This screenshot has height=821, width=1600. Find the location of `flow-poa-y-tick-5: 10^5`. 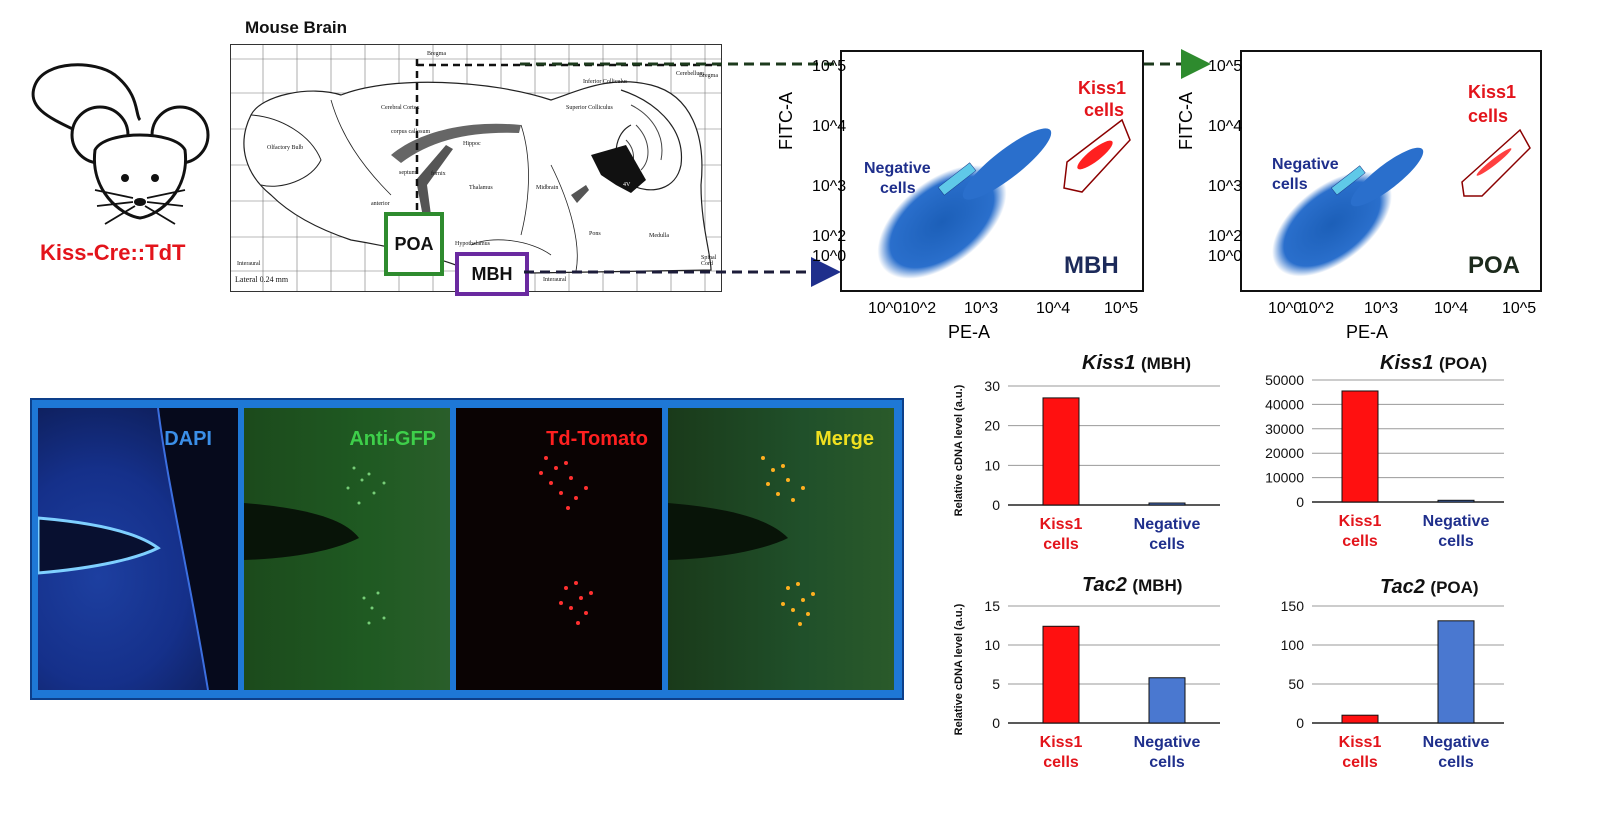

flow-poa-y-tick-5: 10^5 is located at coordinates (1225, 66).